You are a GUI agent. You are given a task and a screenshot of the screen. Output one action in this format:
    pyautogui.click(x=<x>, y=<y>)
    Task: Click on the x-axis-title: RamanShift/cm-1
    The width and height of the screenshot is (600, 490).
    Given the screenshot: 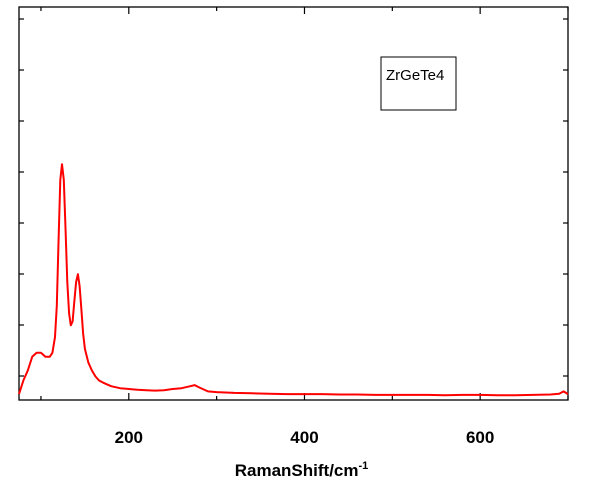 What is the action you would take?
    pyautogui.click(x=302, y=470)
    